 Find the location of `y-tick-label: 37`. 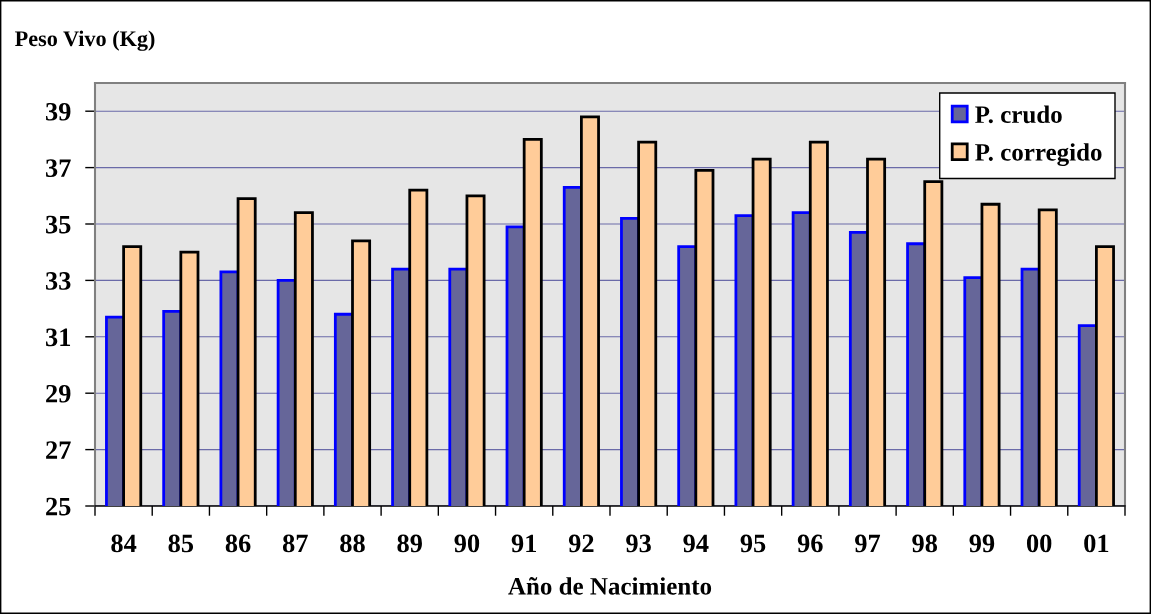

y-tick-label: 37 is located at coordinates (58, 168).